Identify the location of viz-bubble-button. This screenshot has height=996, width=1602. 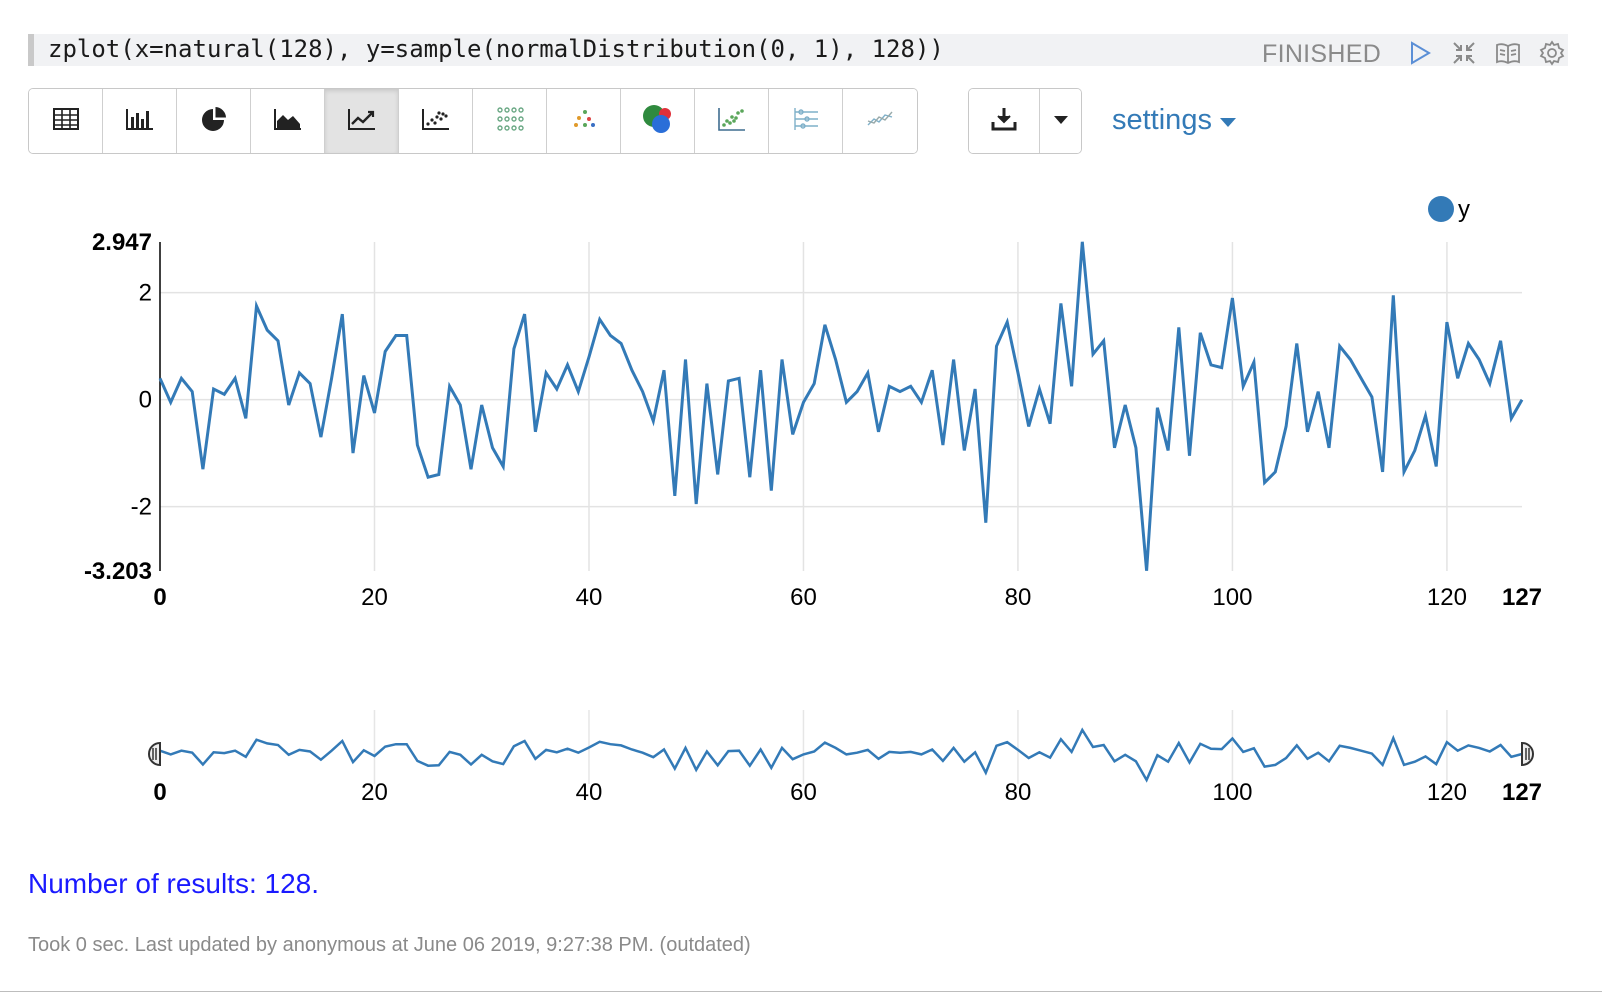
(658, 121).